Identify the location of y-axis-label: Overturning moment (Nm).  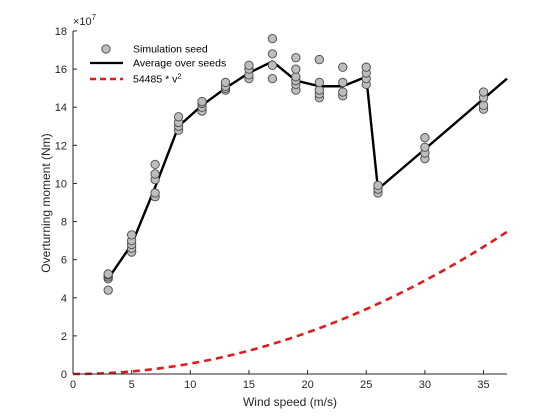
(46, 202).